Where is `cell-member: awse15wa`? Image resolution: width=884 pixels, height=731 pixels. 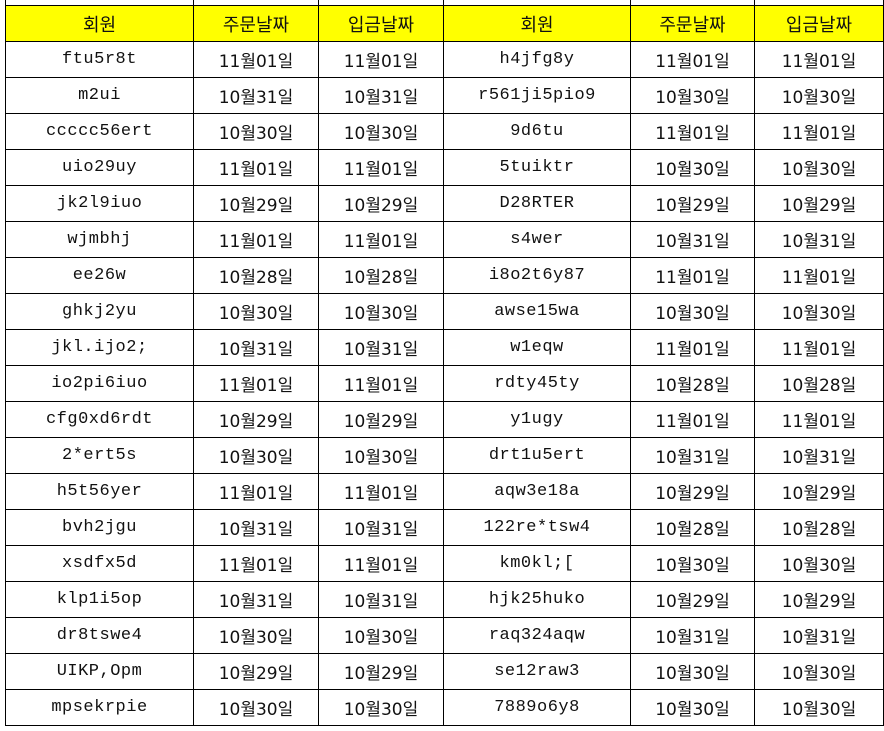
cell-member: awse15wa is located at coordinates (537, 311).